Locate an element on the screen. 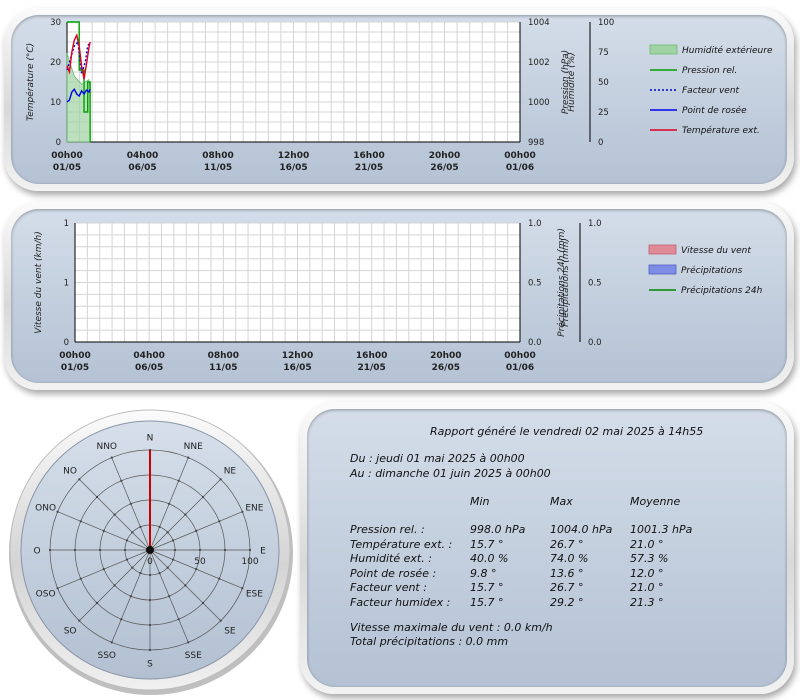  report-from: Du : jeudi 01 mai 2025 à 00h00 is located at coordinates (437, 458).